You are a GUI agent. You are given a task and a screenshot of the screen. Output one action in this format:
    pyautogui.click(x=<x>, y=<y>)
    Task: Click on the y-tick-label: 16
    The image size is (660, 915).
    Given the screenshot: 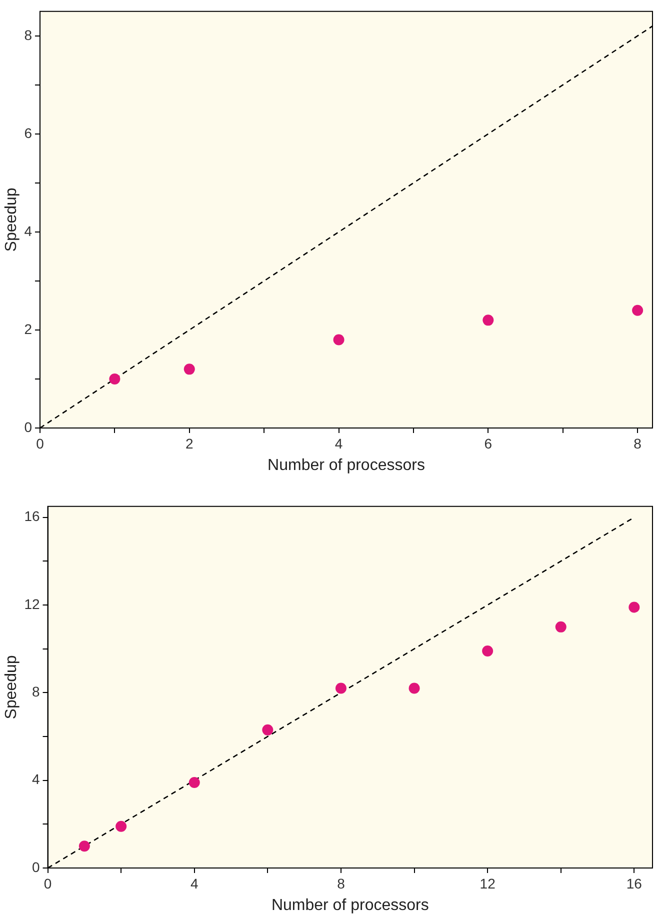 What is the action you would take?
    pyautogui.click(x=32, y=516)
    